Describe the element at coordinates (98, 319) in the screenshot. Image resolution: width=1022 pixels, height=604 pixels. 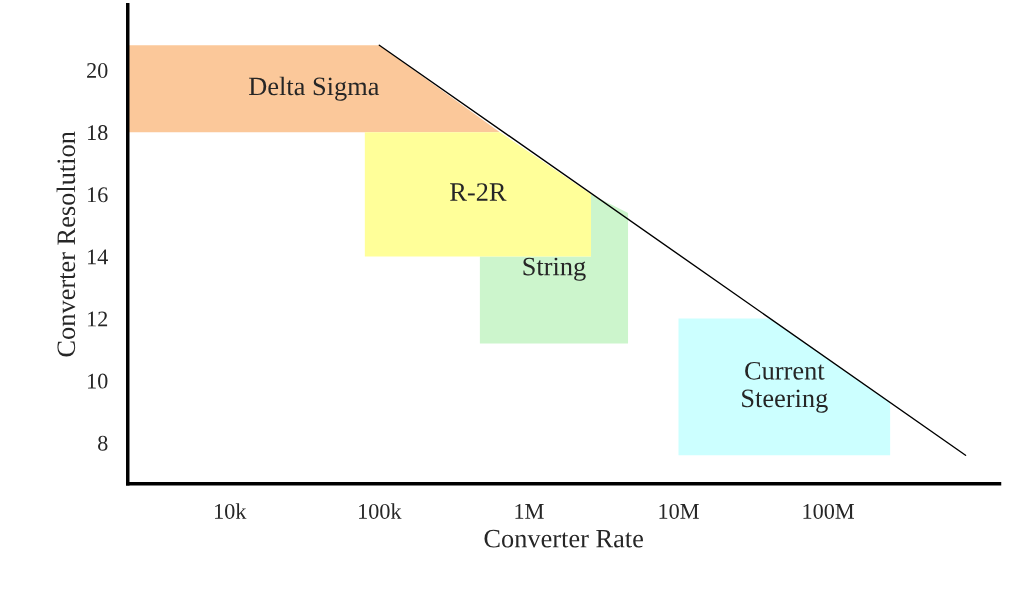
I see `y-tick-label: 12` at that location.